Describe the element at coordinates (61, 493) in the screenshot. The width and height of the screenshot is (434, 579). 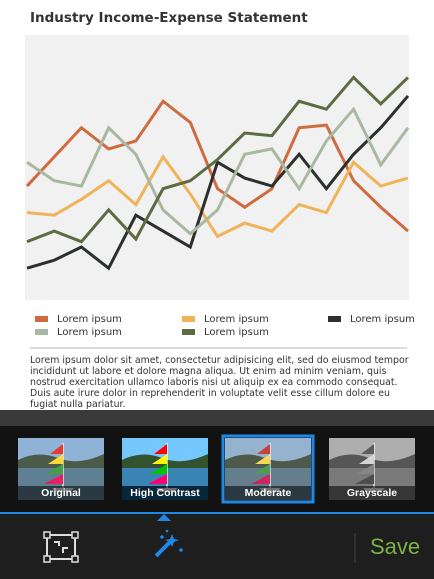
I see `filter-label: Original` at that location.